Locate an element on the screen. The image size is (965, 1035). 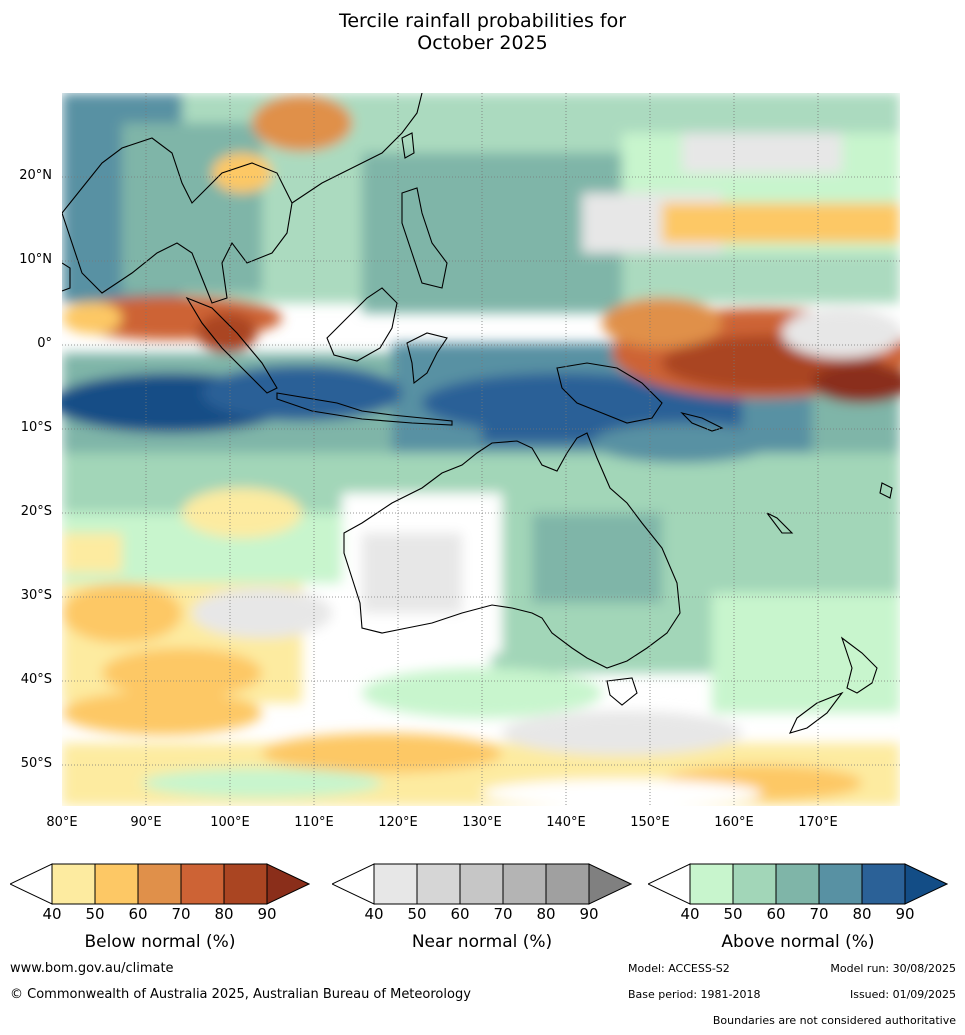
china-coastline is located at coordinates (357, 148).